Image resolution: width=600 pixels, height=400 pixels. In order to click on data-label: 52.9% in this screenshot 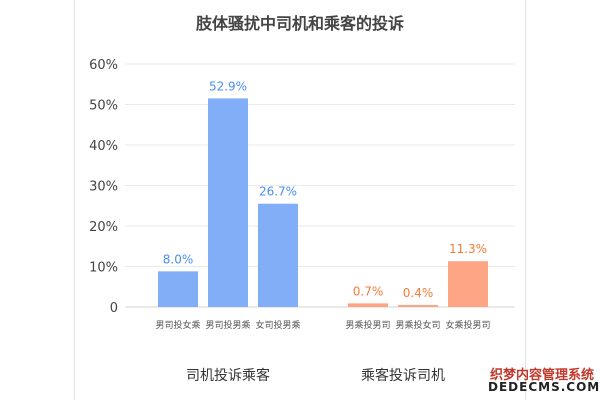, I will do `click(228, 86)`.